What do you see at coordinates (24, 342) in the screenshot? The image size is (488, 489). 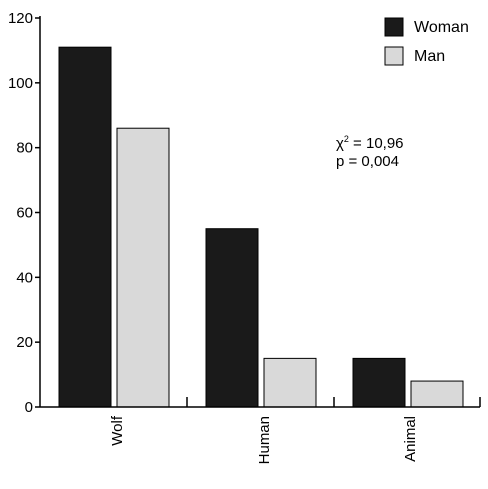 I see `y-tick-label: 20` at bounding box center [24, 342].